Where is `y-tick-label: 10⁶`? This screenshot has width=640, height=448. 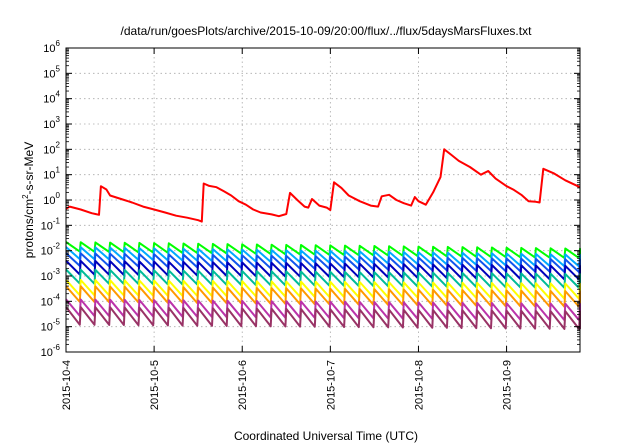 y-tick-label: 10⁶ is located at coordinates (51, 47).